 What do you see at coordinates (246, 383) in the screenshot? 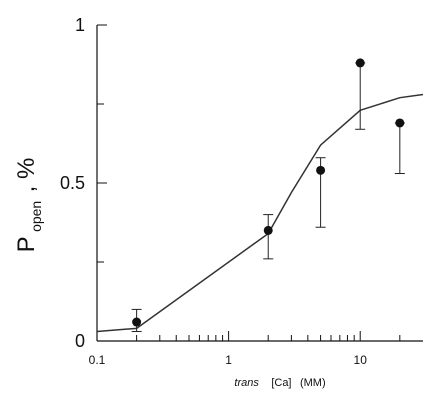
I see `x-axis-label-trans: trans` at bounding box center [246, 383].